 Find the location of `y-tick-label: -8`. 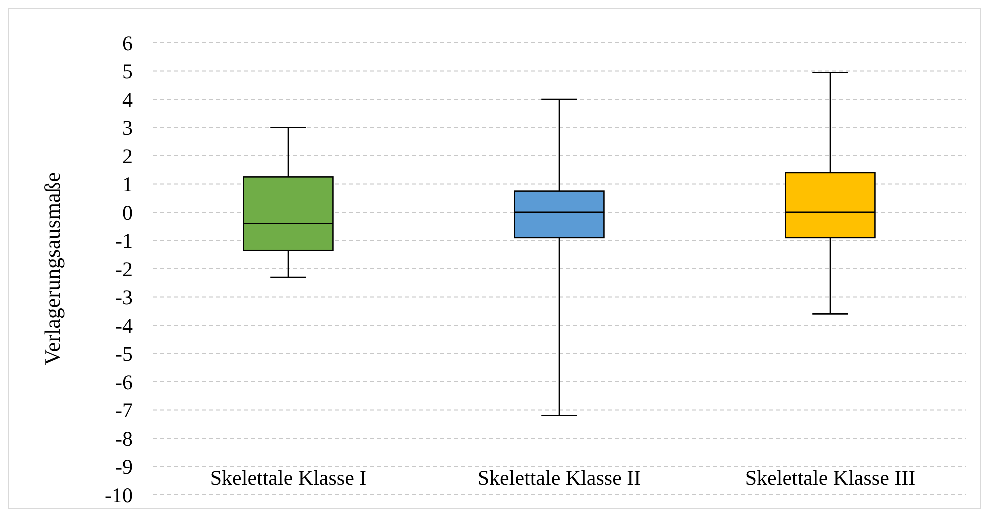

y-tick-label: -8 is located at coordinates (124, 438).